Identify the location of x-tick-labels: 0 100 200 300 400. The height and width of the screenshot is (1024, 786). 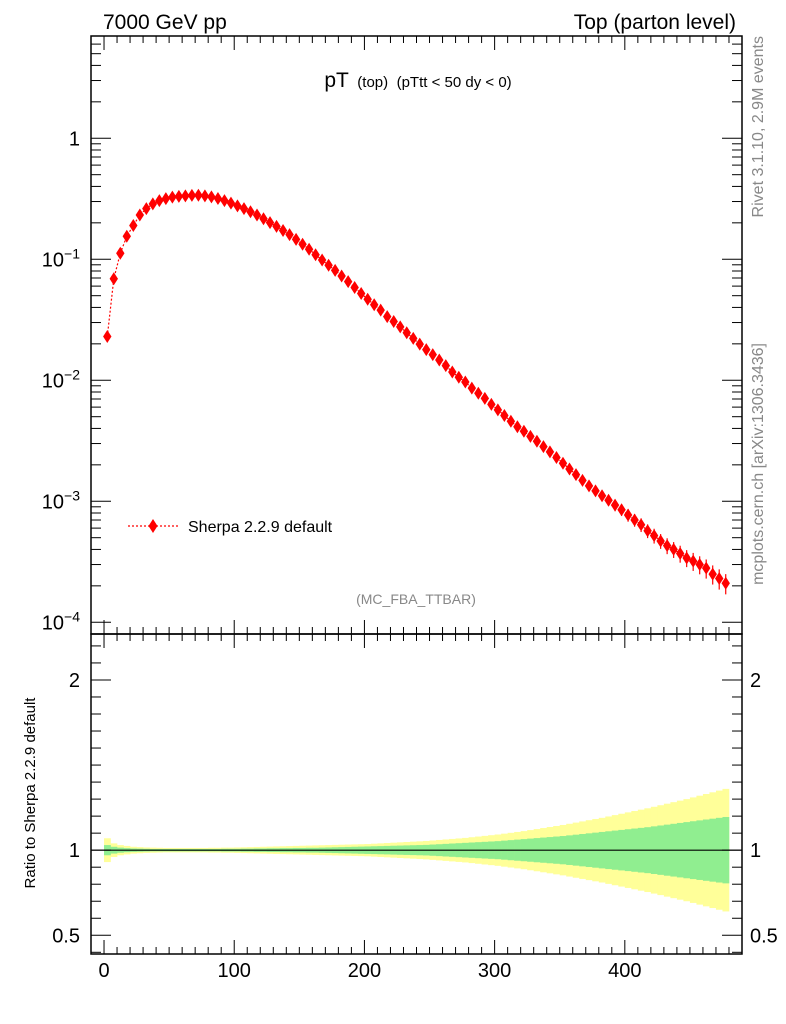
(369, 971).